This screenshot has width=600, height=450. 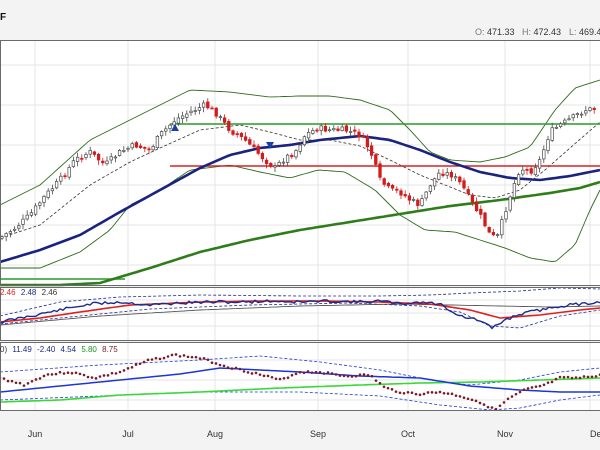 What do you see at coordinates (589, 32) in the screenshot?
I see `ohlc-low-value: 469.46` at bounding box center [589, 32].